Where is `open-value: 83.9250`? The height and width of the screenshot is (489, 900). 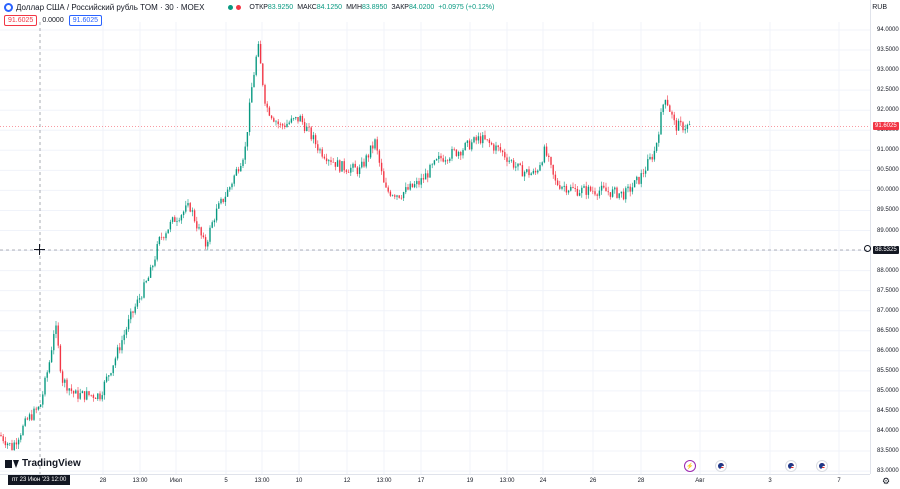
open-value: 83.9250 is located at coordinates (280, 7).